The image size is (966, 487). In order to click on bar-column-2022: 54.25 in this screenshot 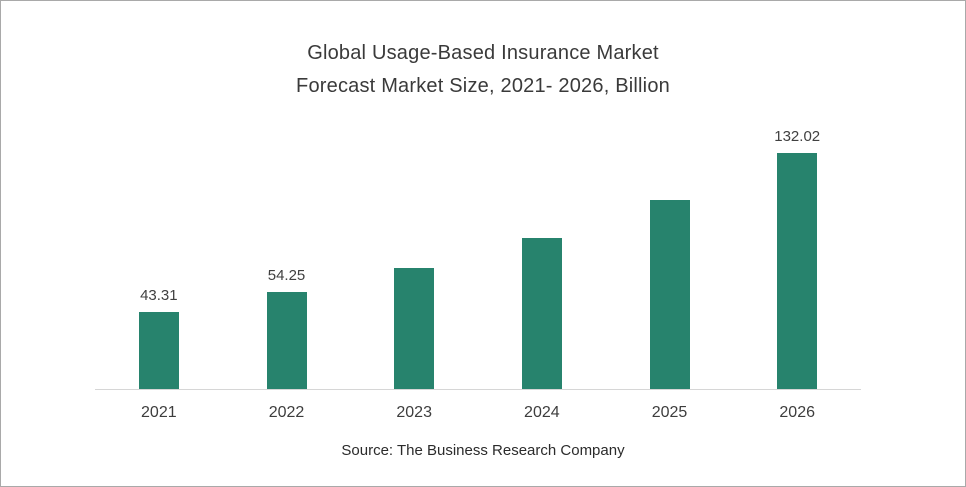, I will do `click(287, 328)`.